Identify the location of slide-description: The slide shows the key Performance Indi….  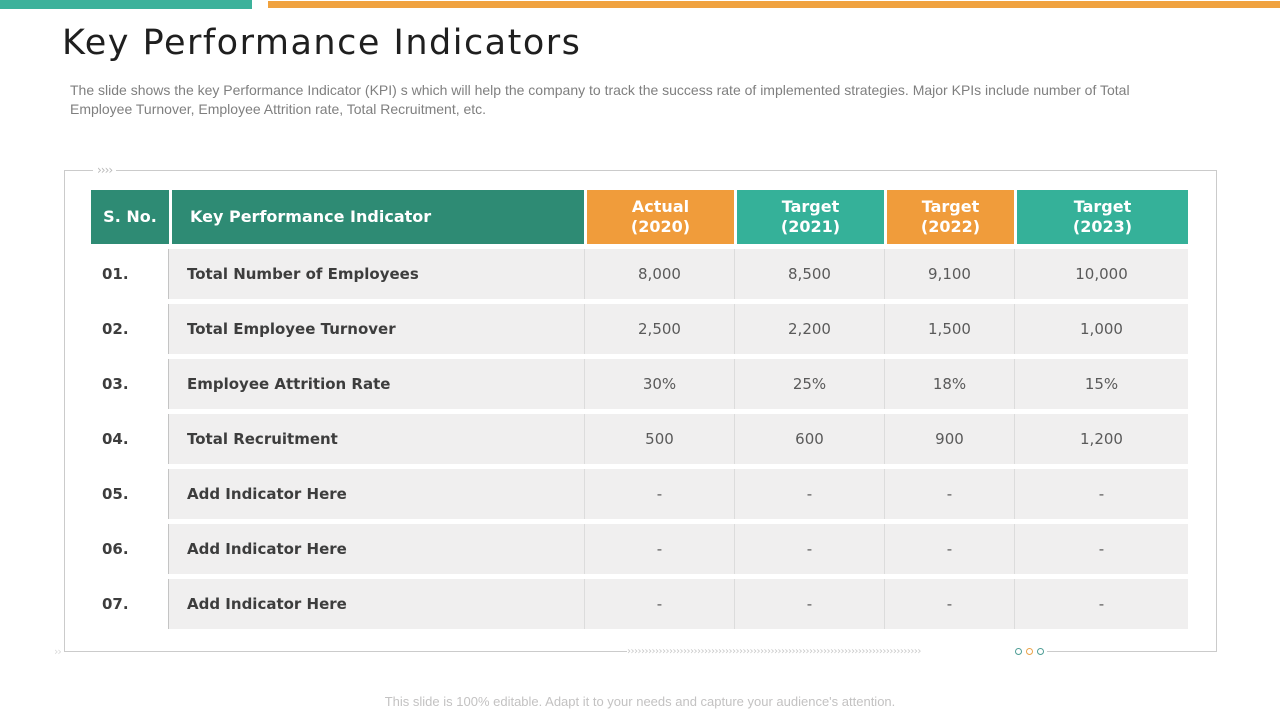
(630, 100).